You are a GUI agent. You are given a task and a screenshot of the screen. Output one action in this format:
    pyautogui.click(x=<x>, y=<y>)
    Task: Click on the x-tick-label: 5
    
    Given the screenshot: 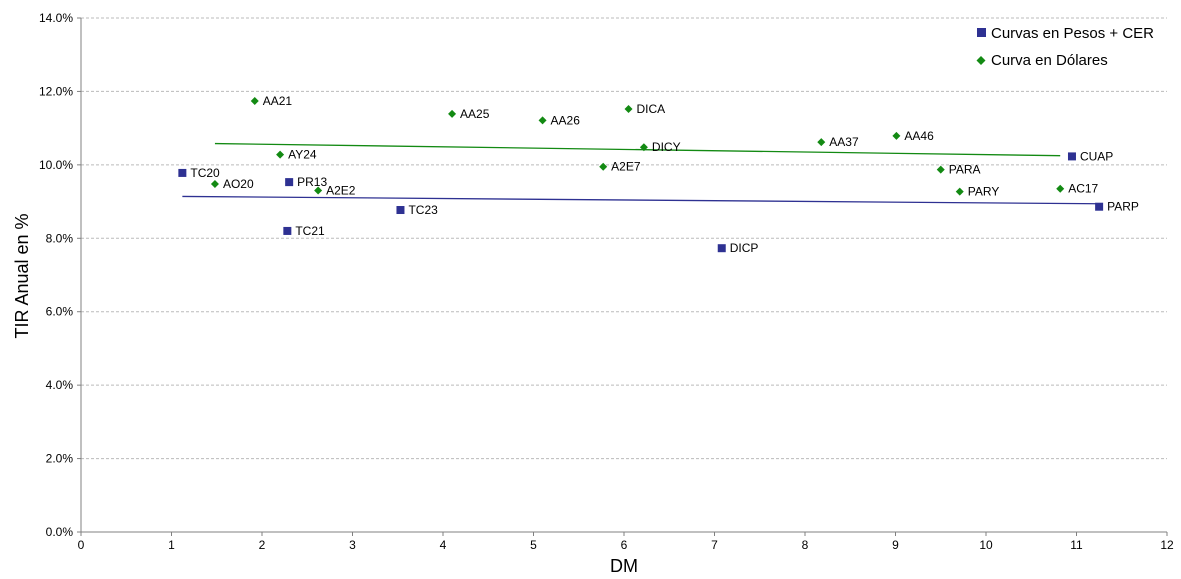 What is the action you would take?
    pyautogui.click(x=533, y=545)
    